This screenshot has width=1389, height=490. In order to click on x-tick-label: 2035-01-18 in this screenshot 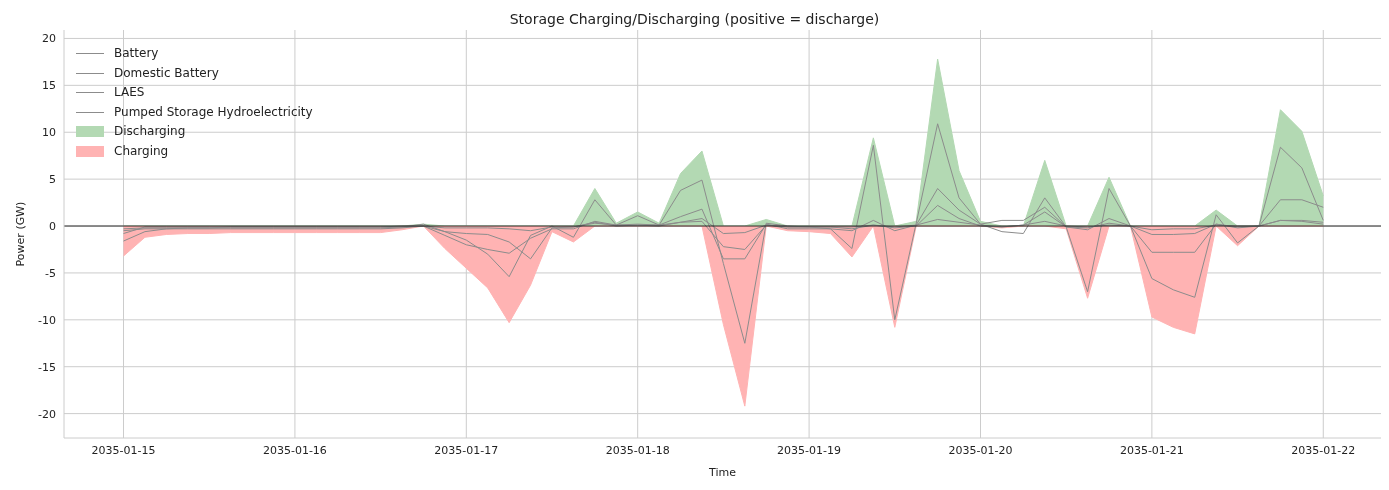, I will do `click(637, 450)`.